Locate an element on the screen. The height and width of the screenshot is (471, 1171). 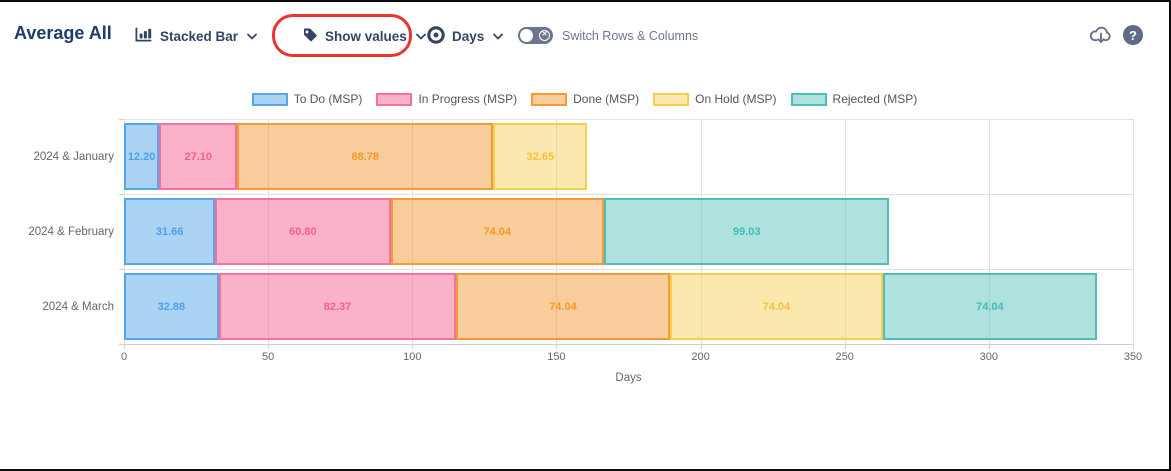
legend-label: Rejected (MSP) is located at coordinates (875, 99).